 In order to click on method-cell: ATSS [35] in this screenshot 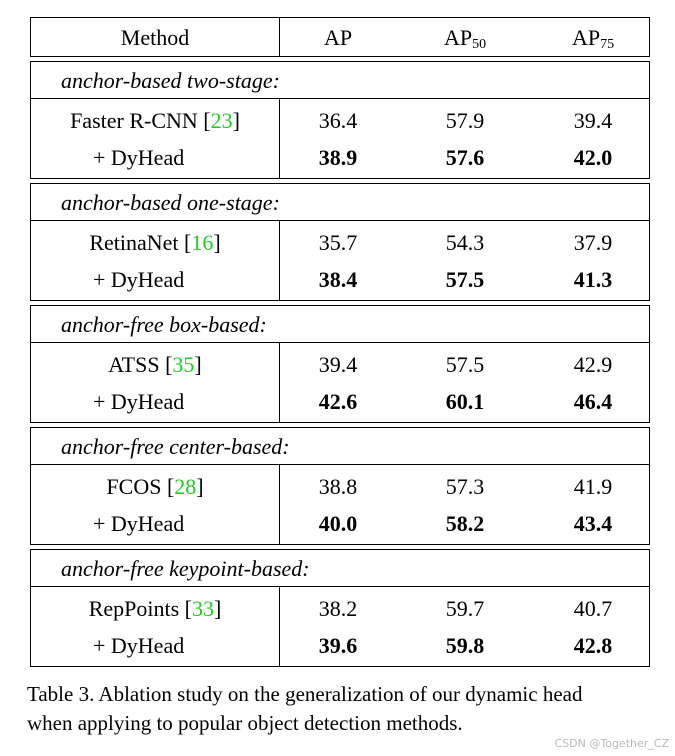, I will do `click(155, 364)`.